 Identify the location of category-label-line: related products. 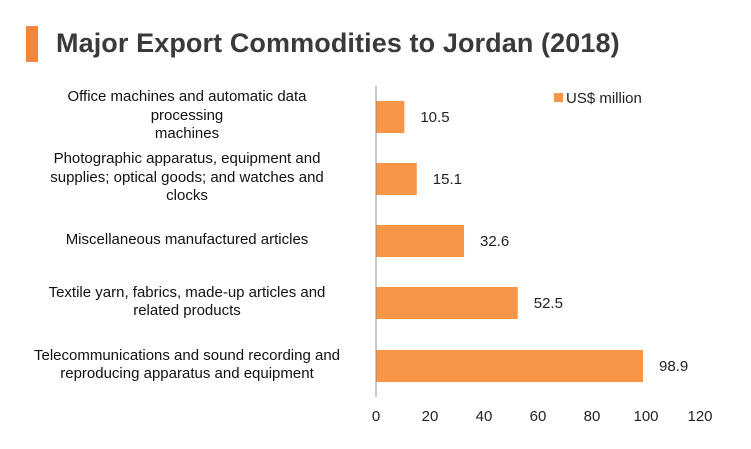
(187, 310).